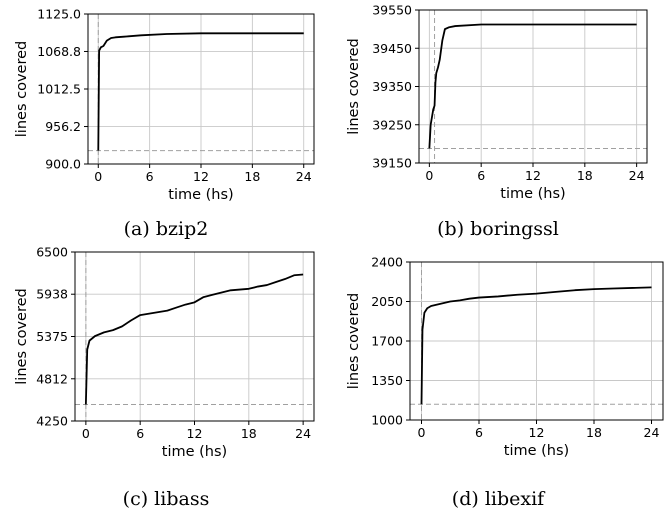 This screenshot has height=517, width=664. What do you see at coordinates (63, 164) in the screenshot?
I see `y-tick-label: 900.0` at bounding box center [63, 164].